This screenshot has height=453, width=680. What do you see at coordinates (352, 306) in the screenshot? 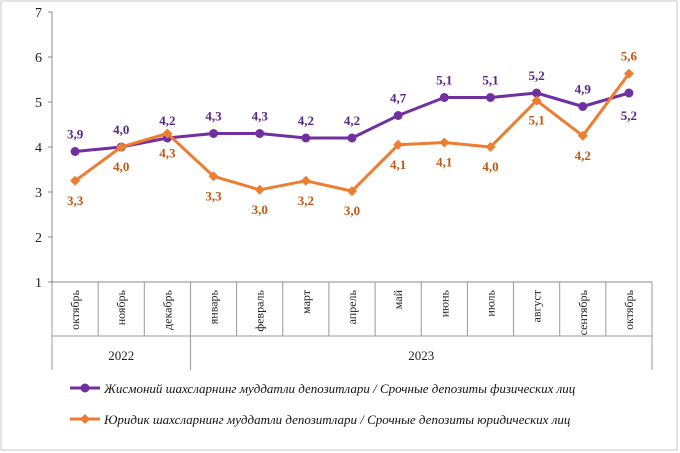
I see `x-tick-label: апрель` at bounding box center [352, 306].